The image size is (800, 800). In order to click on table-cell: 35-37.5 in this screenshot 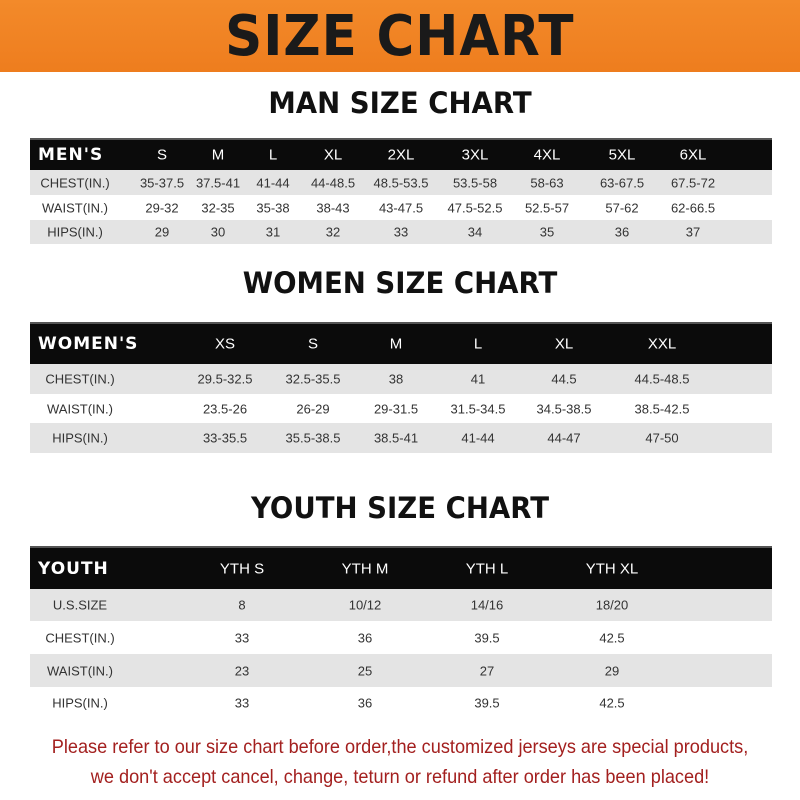, I will do `click(162, 182)`.